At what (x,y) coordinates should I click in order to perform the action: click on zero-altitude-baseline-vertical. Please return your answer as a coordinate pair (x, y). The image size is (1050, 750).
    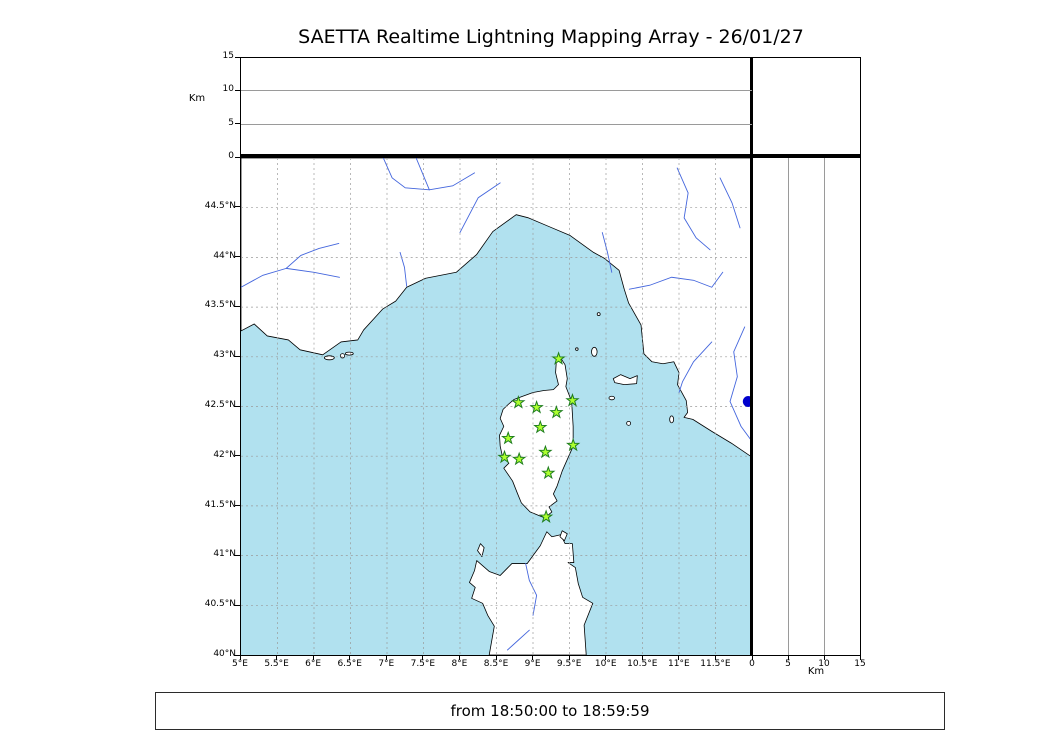
    Looking at the image, I should click on (751, 356).